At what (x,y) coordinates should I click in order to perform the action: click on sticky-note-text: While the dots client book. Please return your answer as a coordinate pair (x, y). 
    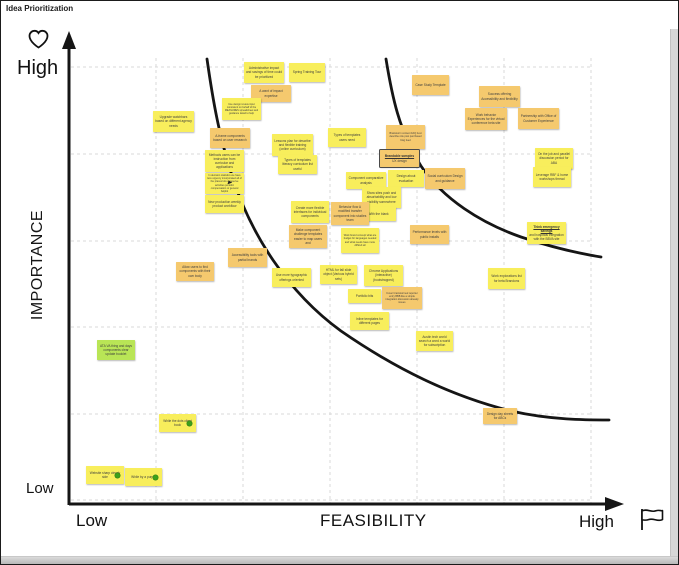
    Looking at the image, I should click on (177, 422).